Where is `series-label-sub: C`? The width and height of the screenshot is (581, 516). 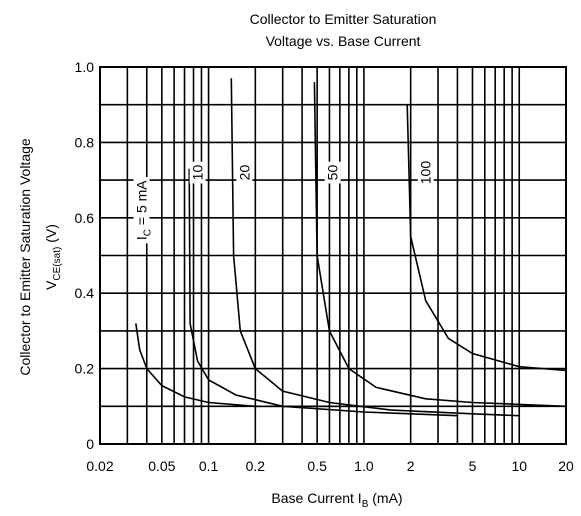 series-label-sub: C is located at coordinates (148, 232).